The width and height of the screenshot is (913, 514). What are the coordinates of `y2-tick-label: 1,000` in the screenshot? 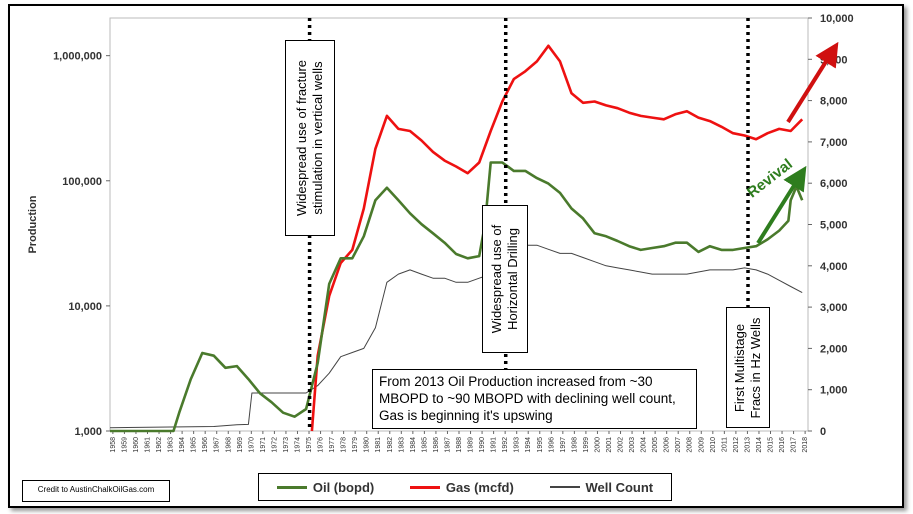 It's located at (834, 391).